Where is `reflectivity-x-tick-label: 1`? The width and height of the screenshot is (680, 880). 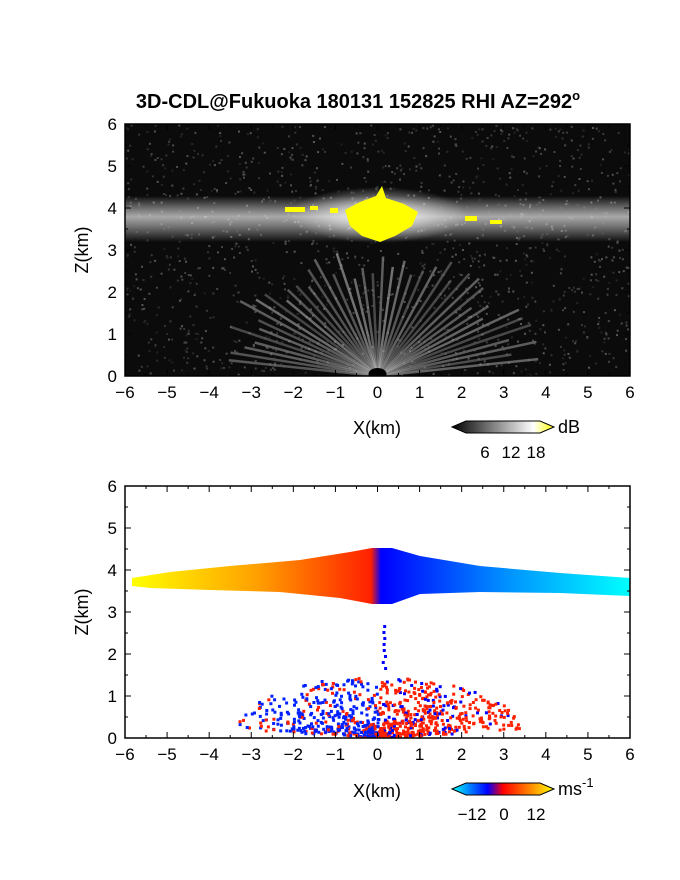
reflectivity-x-tick-label: 1 is located at coordinates (419, 392).